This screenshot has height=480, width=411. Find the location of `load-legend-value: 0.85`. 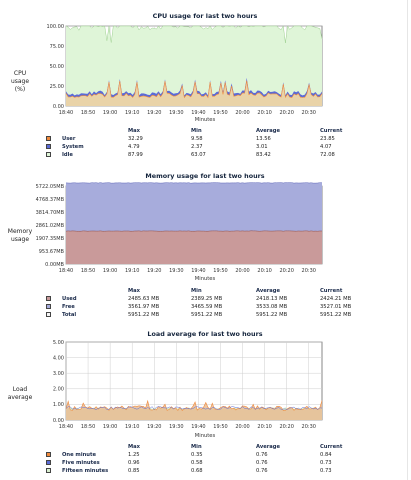

load-legend-value: 0.85 is located at coordinates (134, 471).